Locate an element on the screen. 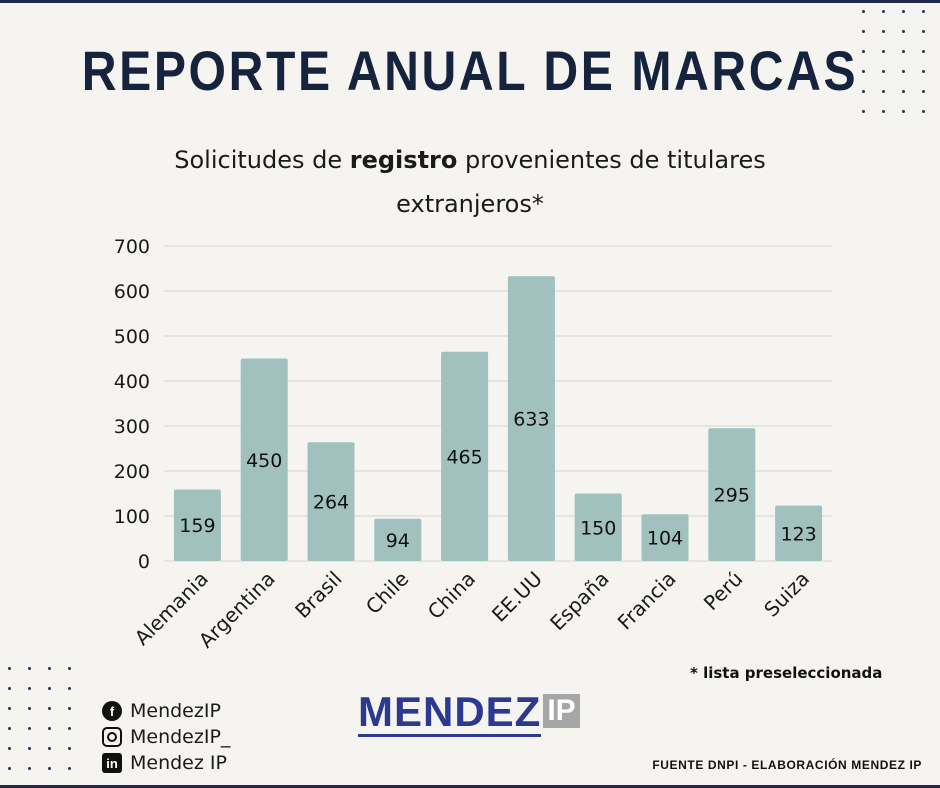 This screenshot has width=940, height=788. x-tick-label: Brasil is located at coordinates (318, 595).